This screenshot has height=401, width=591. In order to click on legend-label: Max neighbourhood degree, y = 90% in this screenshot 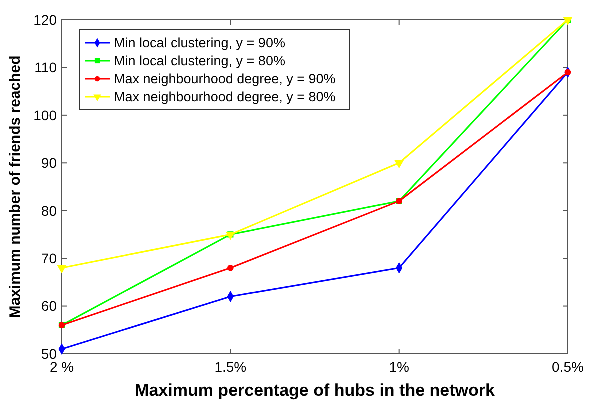, I will do `click(225, 79)`.